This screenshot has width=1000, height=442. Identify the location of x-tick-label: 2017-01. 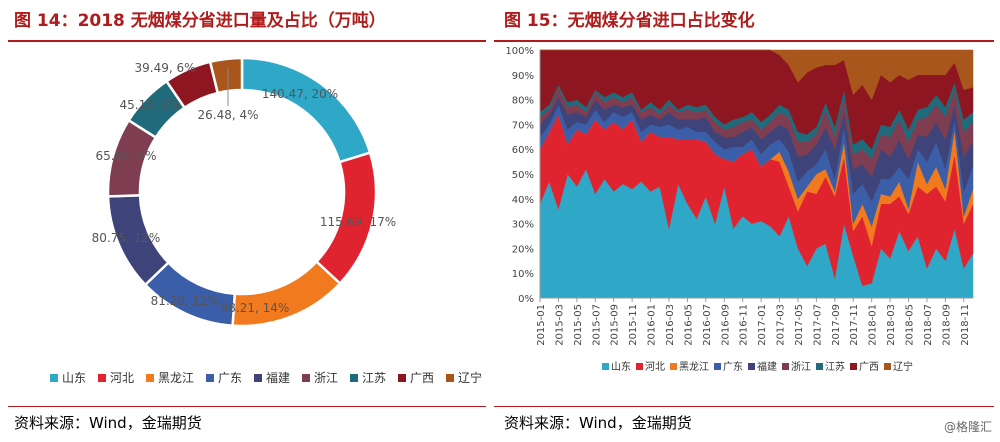
(762, 325).